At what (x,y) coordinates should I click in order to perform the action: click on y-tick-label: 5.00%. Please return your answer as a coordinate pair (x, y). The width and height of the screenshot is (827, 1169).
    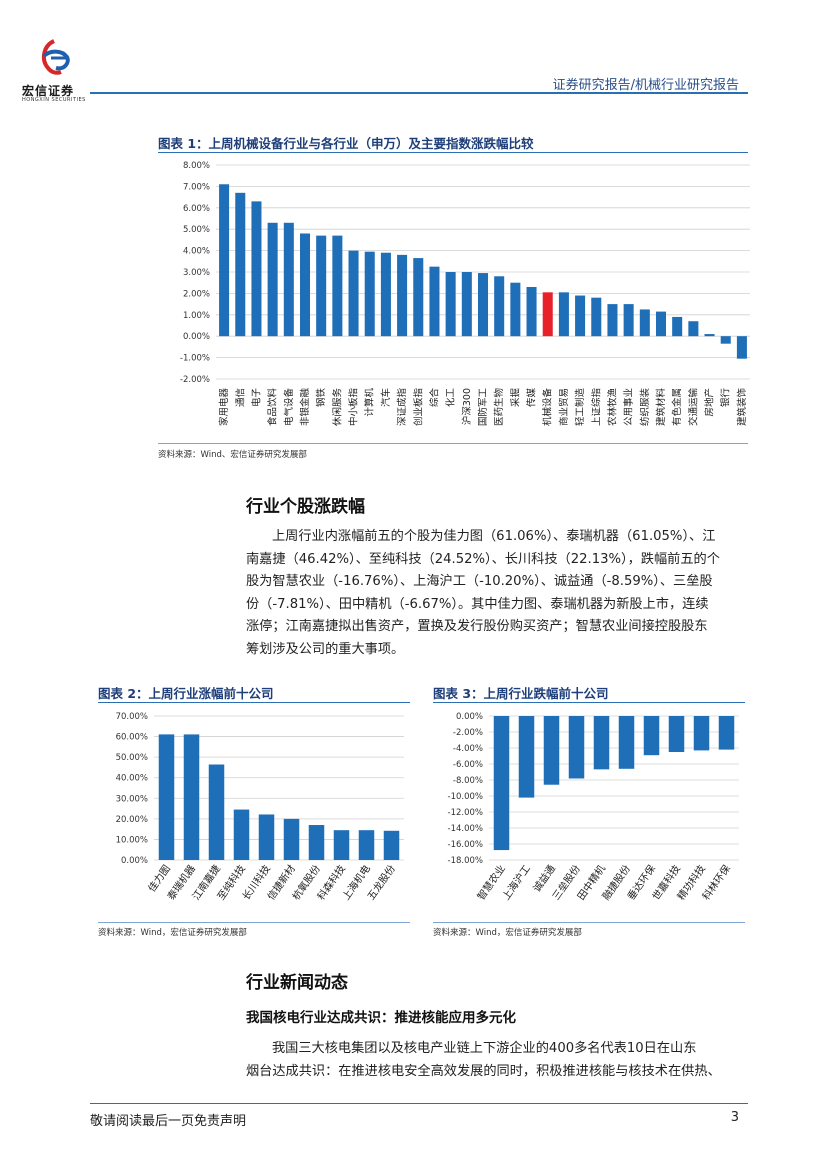
    Looking at the image, I should click on (196, 230).